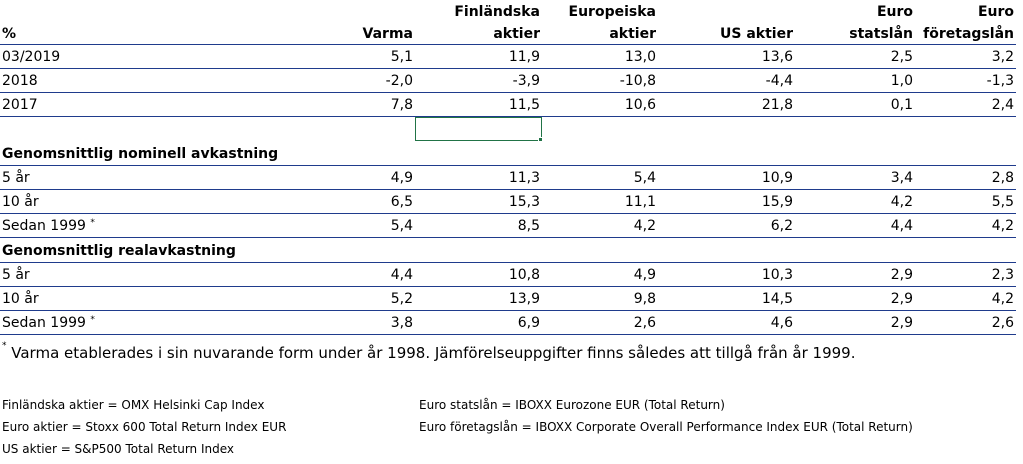 This screenshot has height=464, width=1023. What do you see at coordinates (275, 33) in the screenshot?
I see `header-cell: Varma` at bounding box center [275, 33].